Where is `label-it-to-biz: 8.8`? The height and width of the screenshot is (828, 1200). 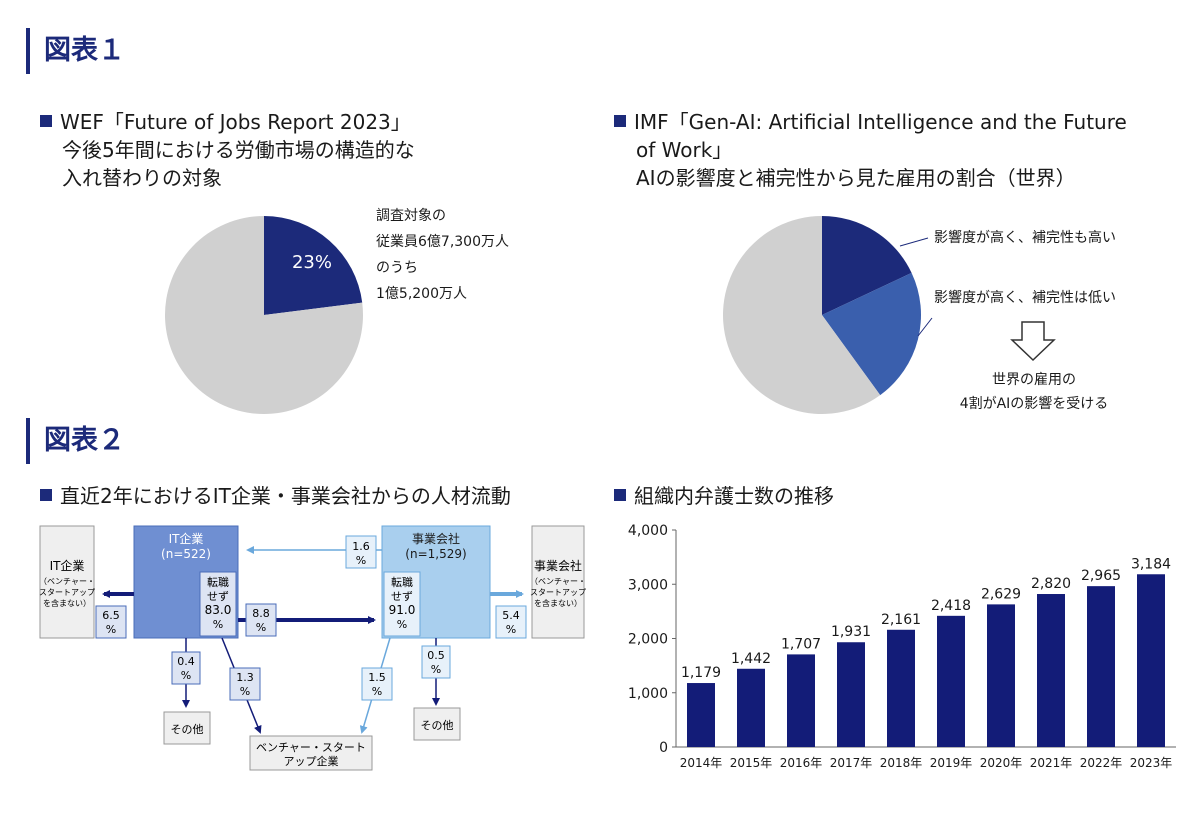 label-it-to-biz: 8.8 is located at coordinates (261, 613).